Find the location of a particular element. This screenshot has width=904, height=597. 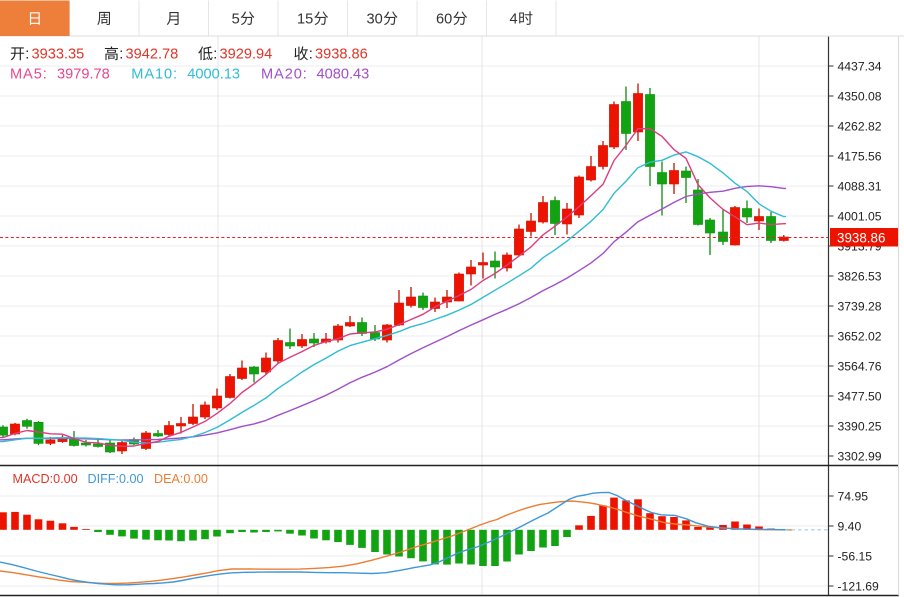

svg-text: 4088.31 is located at coordinates (860, 186).